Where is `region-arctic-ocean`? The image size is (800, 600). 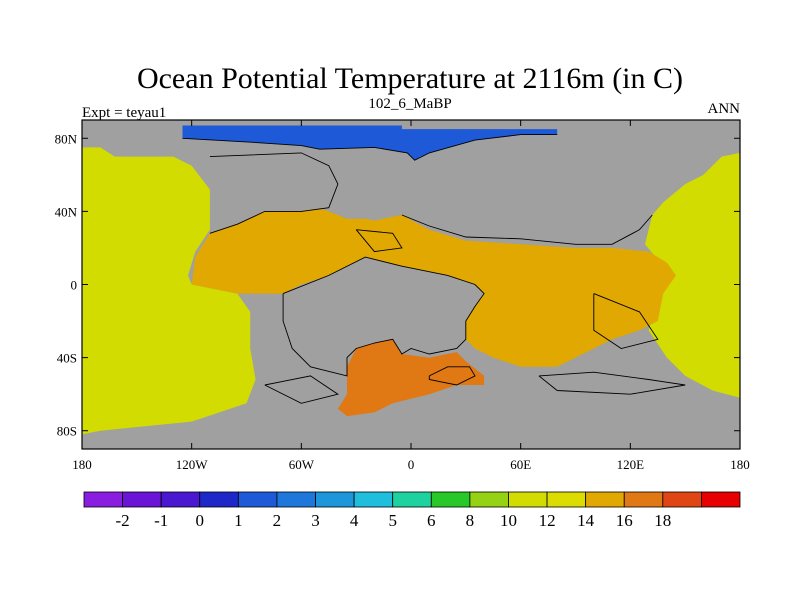
region-arctic-ocean is located at coordinates (370, 143).